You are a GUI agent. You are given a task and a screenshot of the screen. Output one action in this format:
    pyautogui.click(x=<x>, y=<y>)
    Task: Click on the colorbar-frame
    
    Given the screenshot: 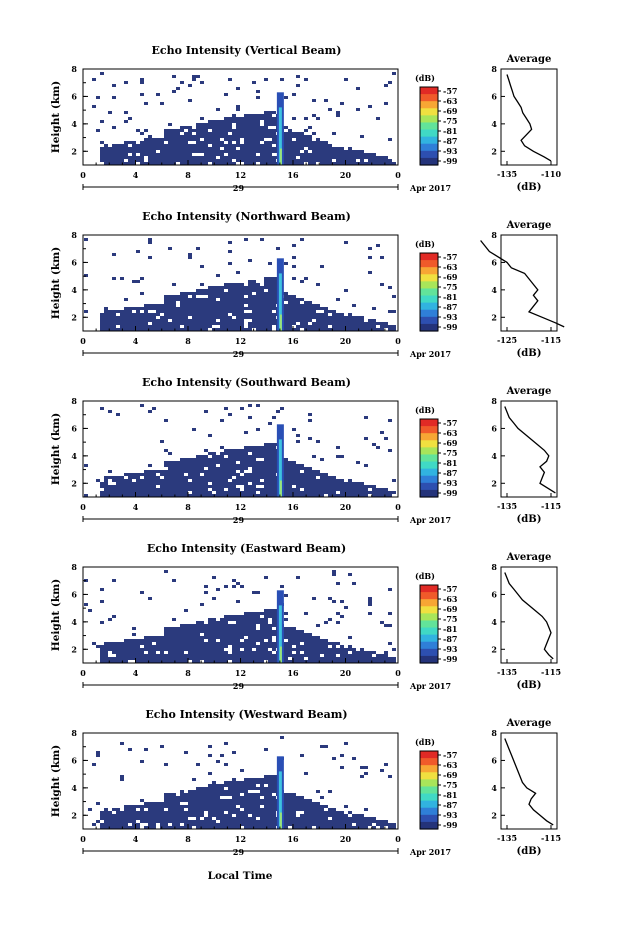 What is the action you would take?
    pyautogui.click(x=429, y=126)
    